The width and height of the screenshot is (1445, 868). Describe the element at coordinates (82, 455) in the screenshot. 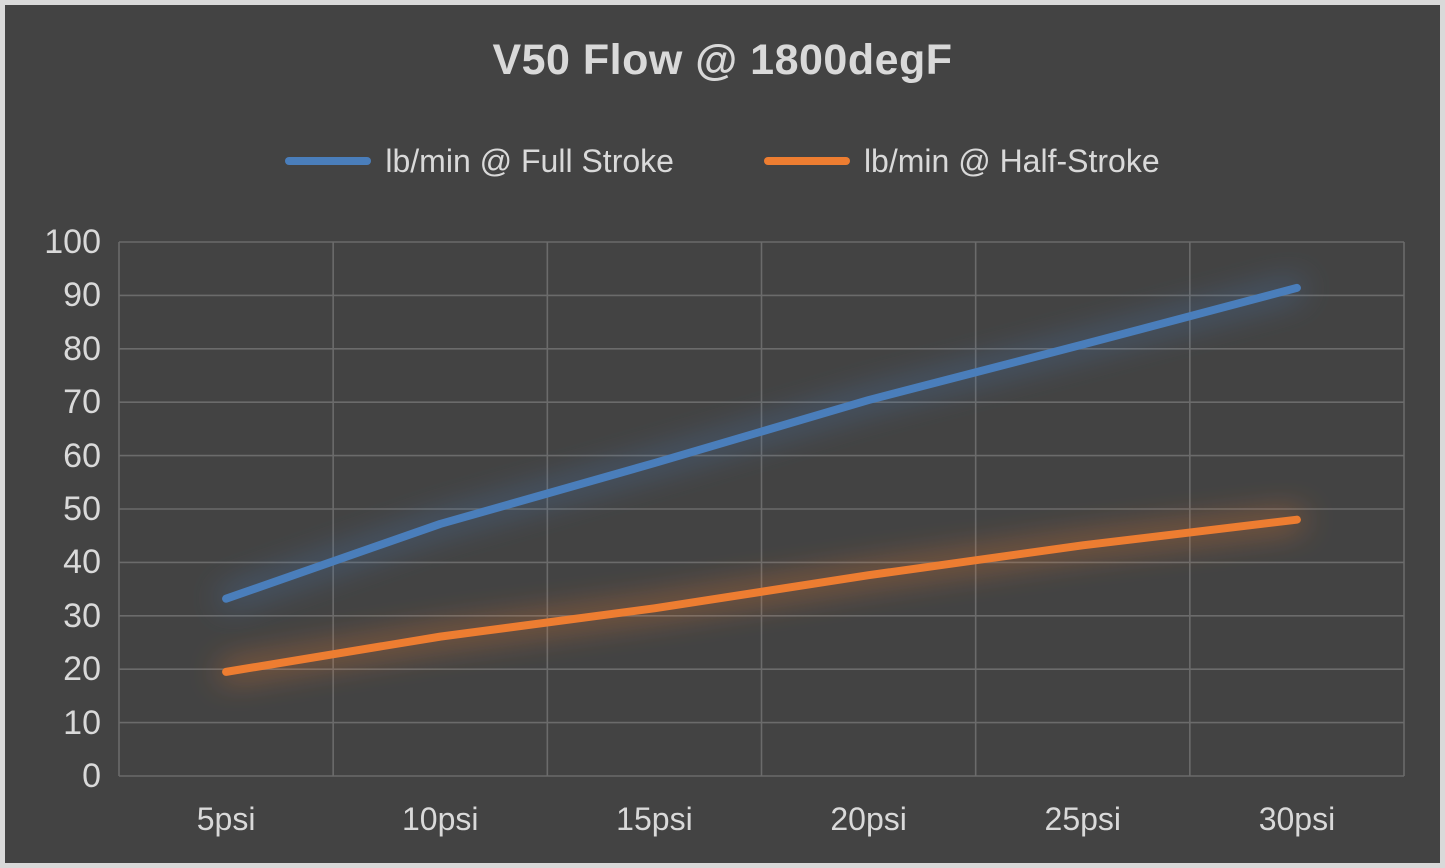

I see `y-axis-tick-label: 60` at that location.